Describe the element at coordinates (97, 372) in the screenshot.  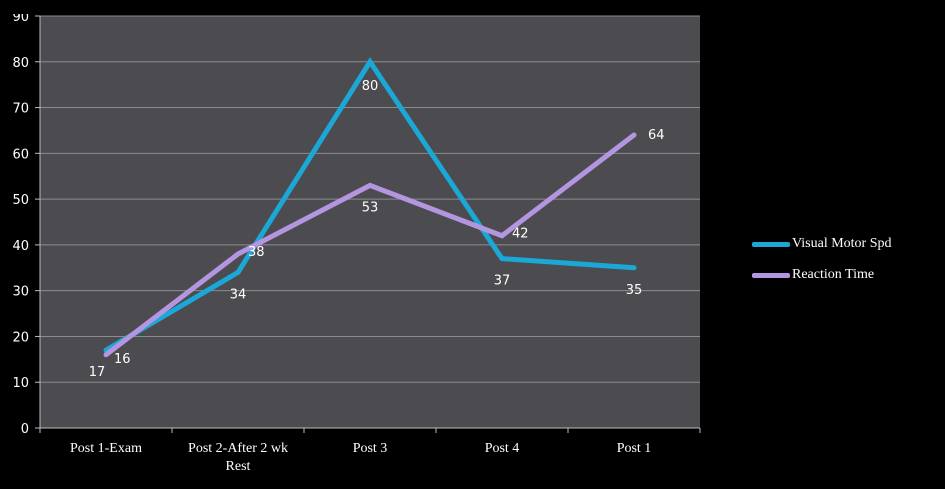
I see `data-label: 17` at that location.